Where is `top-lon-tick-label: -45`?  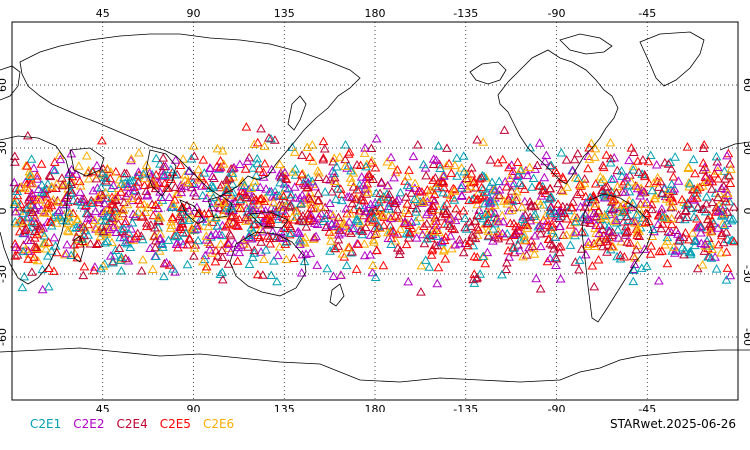
top-lon-tick-label: -45 is located at coordinates (647, 13).